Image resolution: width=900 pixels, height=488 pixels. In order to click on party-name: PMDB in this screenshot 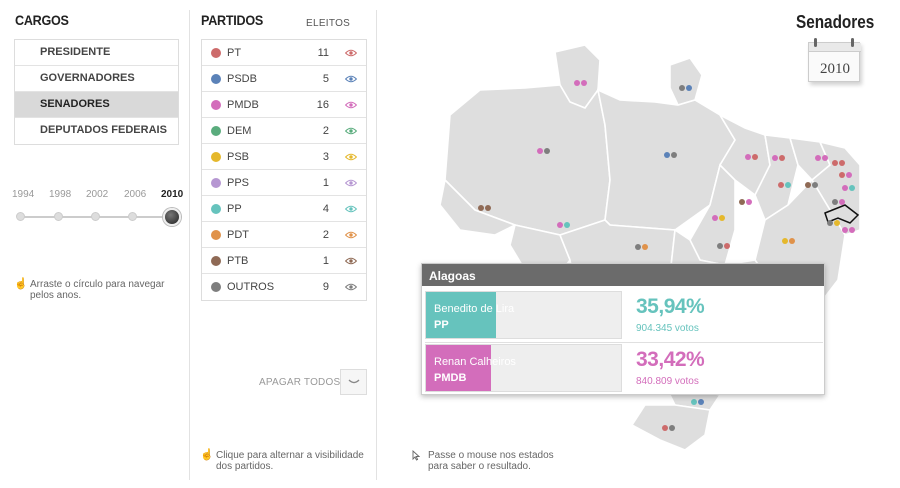, I will do `click(243, 105)`.